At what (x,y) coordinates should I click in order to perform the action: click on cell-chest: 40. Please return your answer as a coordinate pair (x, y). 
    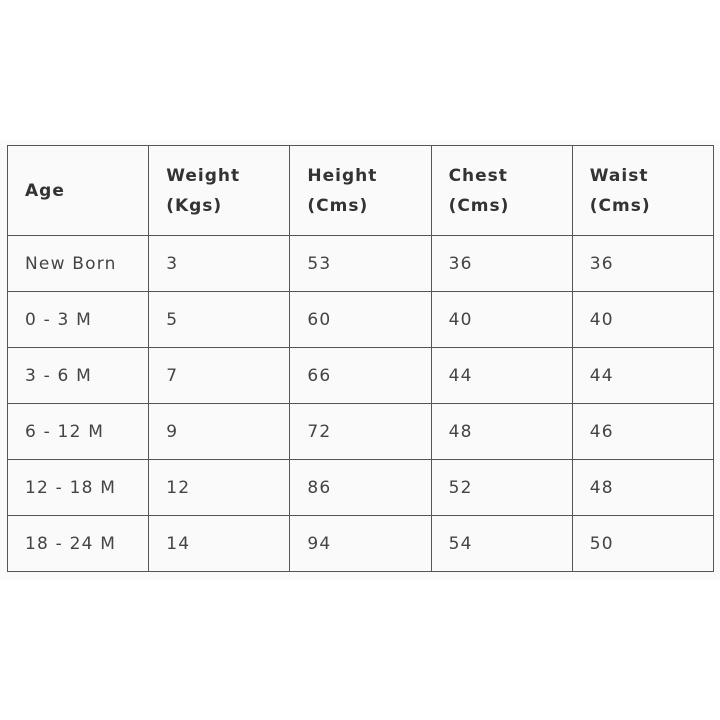
    Looking at the image, I should click on (501, 319).